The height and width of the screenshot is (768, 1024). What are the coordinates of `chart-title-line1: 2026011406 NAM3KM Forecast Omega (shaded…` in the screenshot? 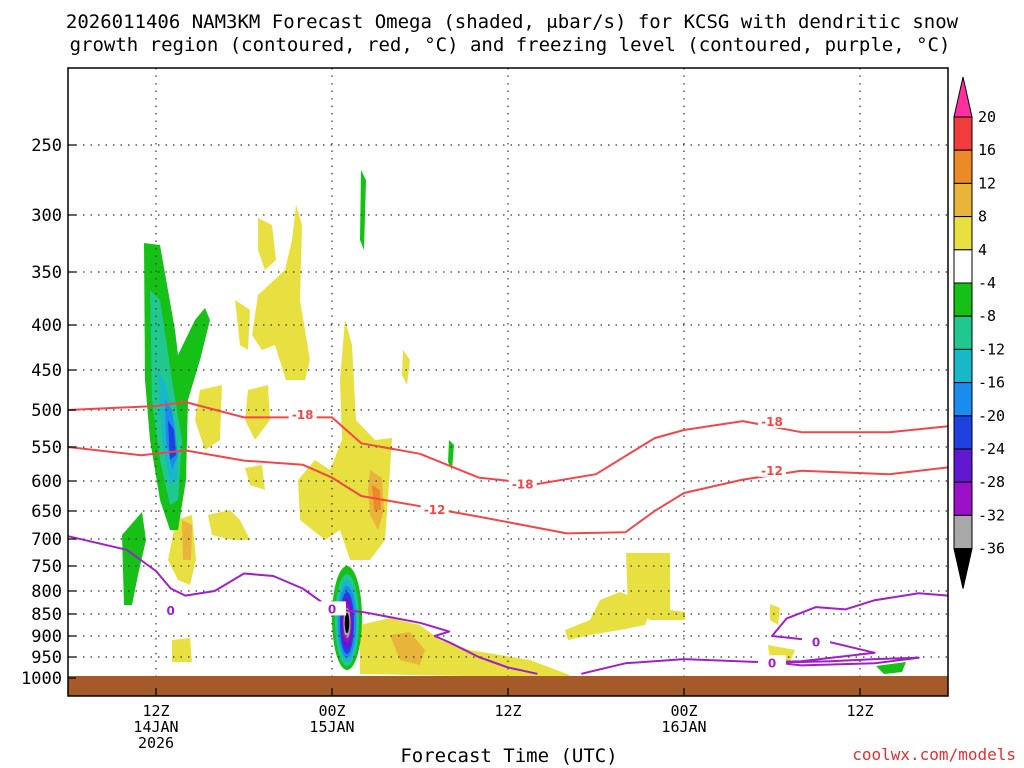 It's located at (512, 22).